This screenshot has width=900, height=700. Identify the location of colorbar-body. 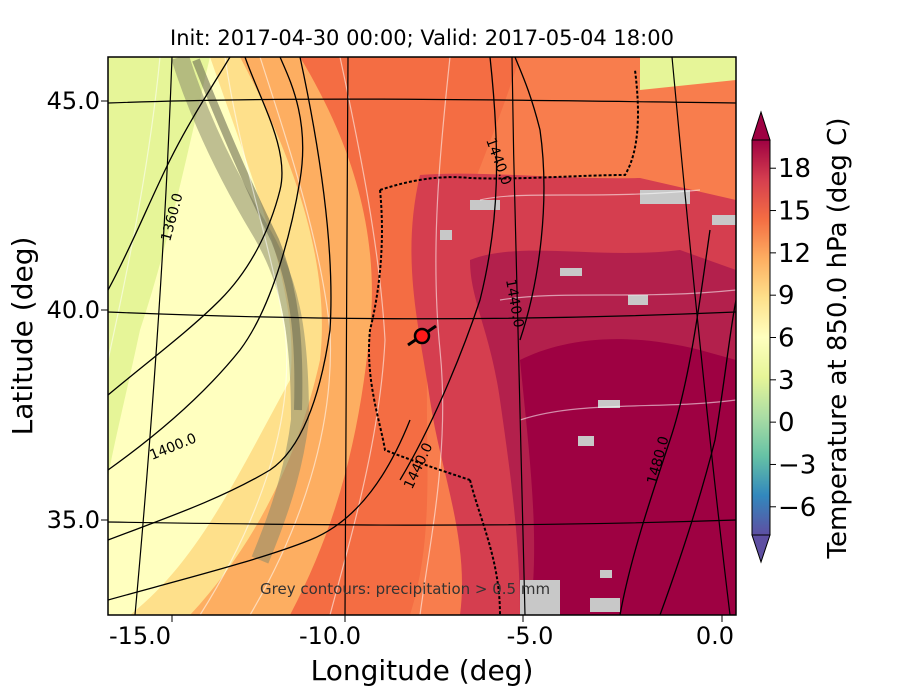
(761, 337).